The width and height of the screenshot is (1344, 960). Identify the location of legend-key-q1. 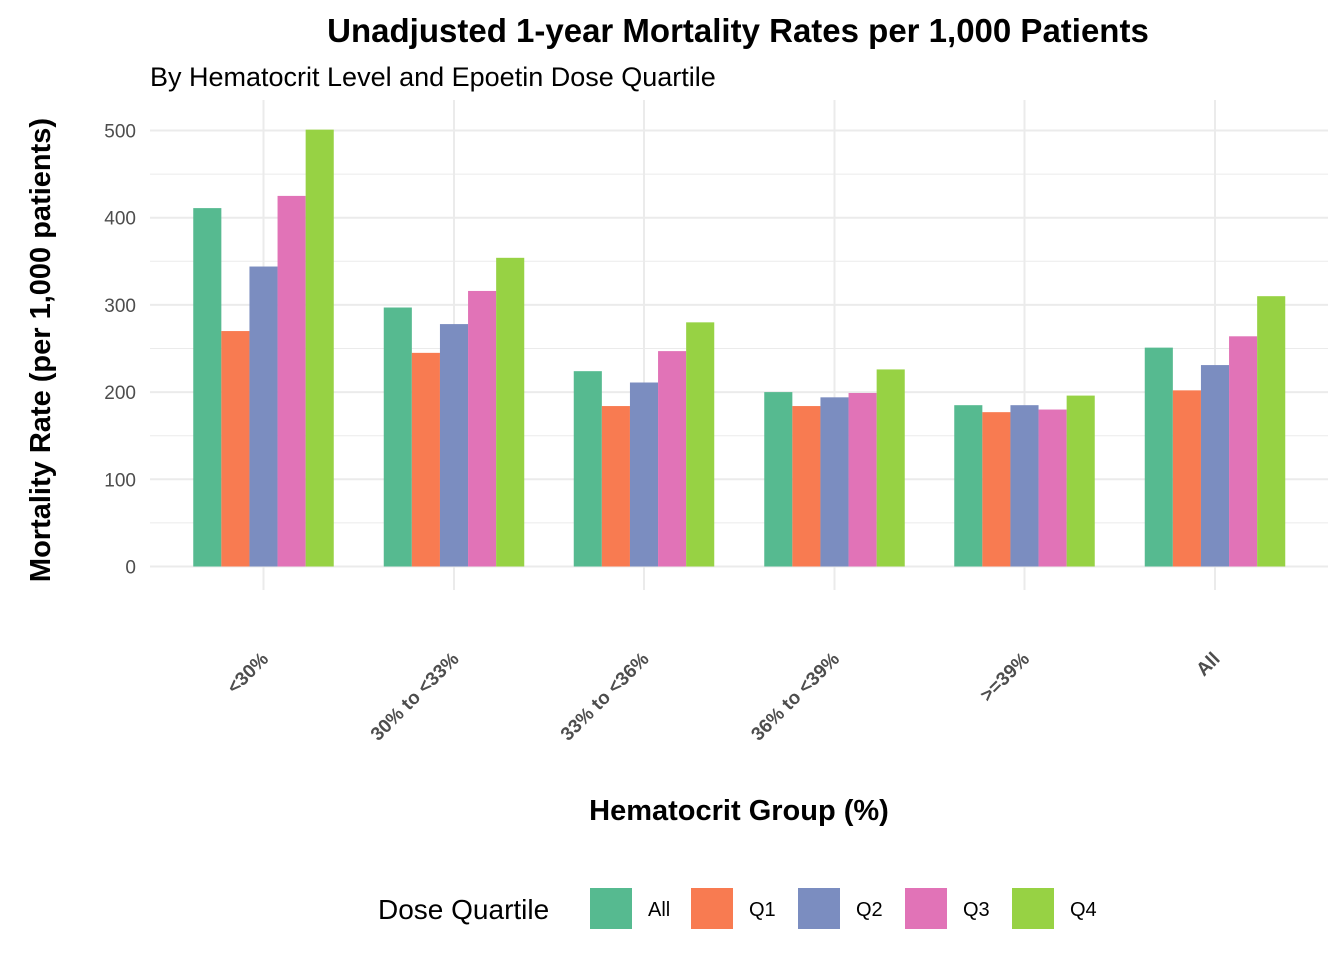
(712, 908).